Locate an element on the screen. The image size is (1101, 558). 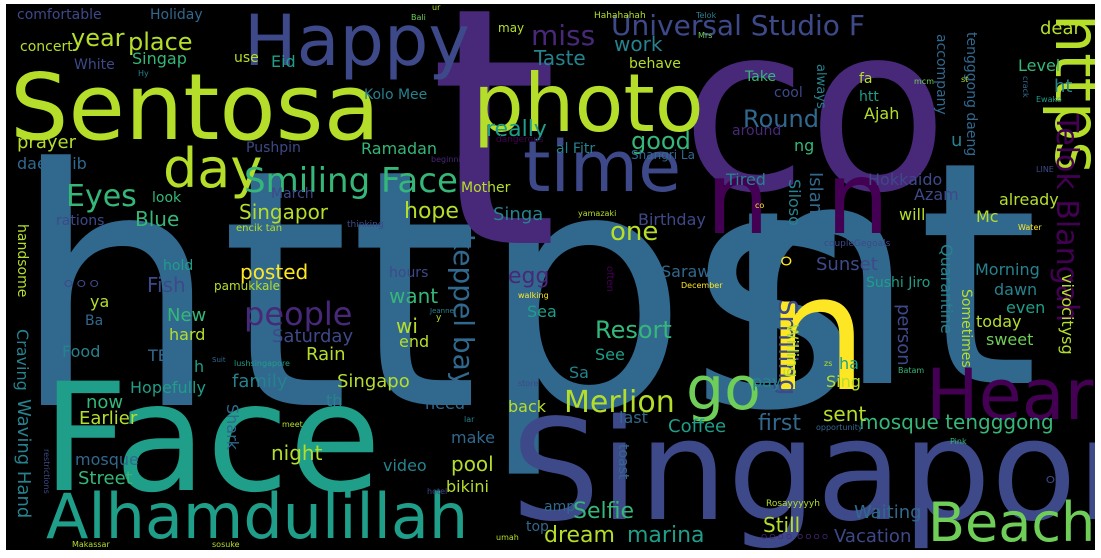
word-hopefully: Hopefully is located at coordinates (168, 387).